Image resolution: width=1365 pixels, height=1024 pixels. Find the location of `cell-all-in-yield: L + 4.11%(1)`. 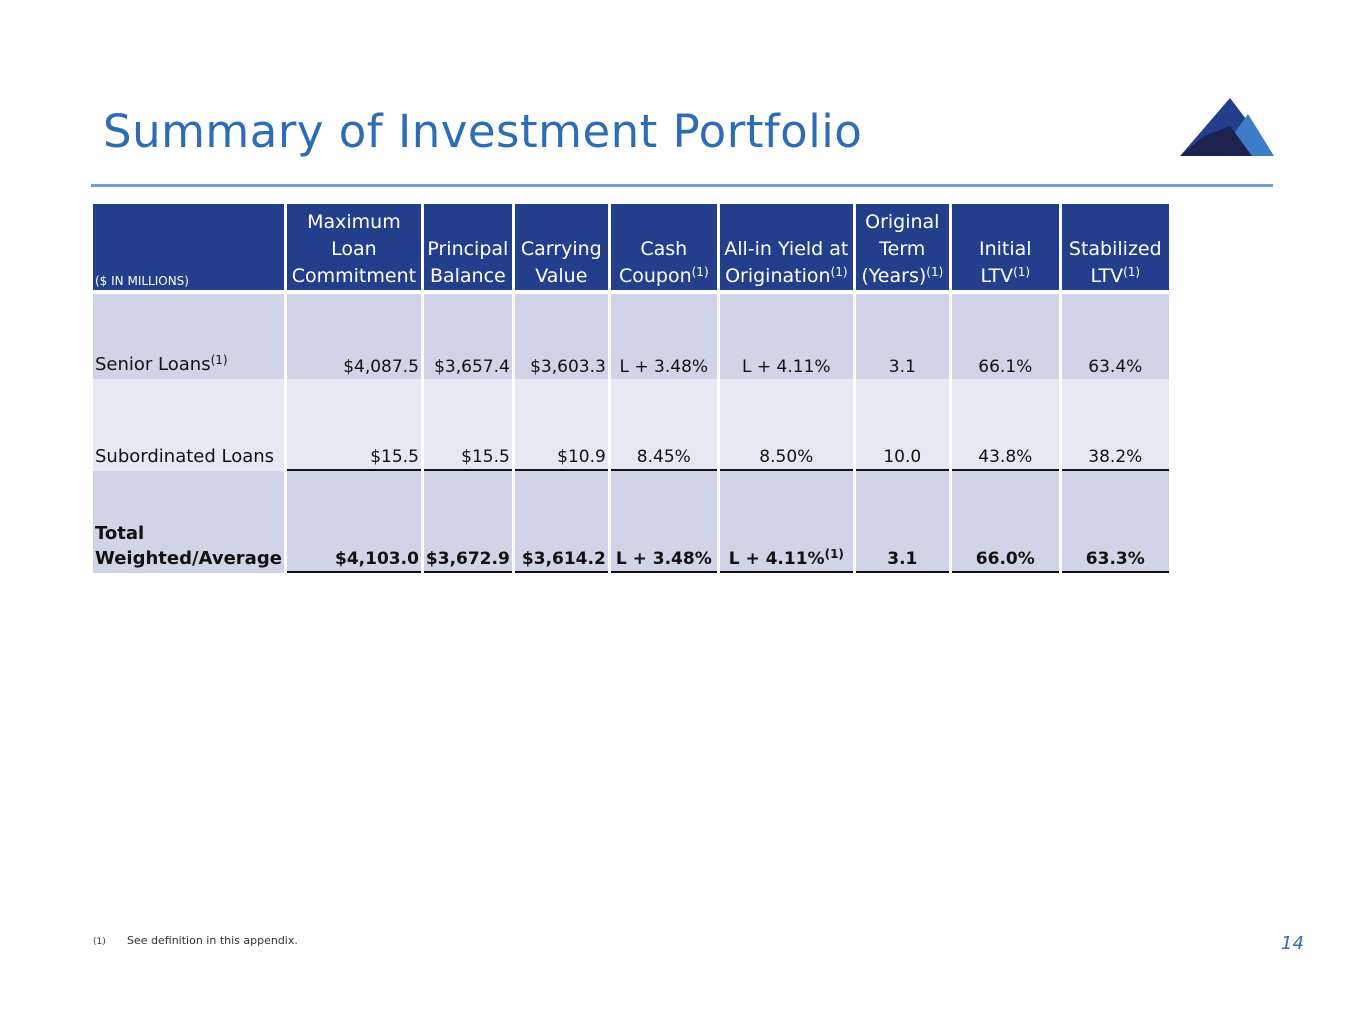

cell-all-in-yield: L + 4.11%(1) is located at coordinates (786, 522).